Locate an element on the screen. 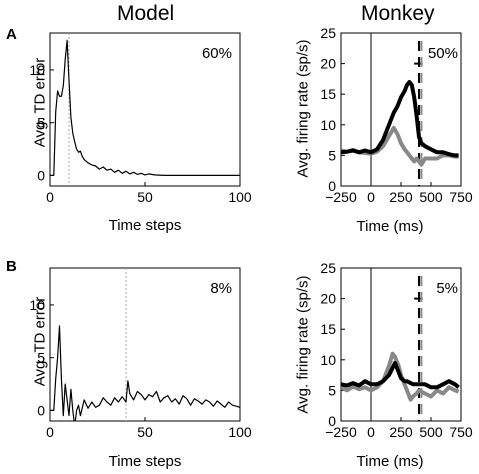  a-monkey-xtick-label: 250 is located at coordinates (401, 197).